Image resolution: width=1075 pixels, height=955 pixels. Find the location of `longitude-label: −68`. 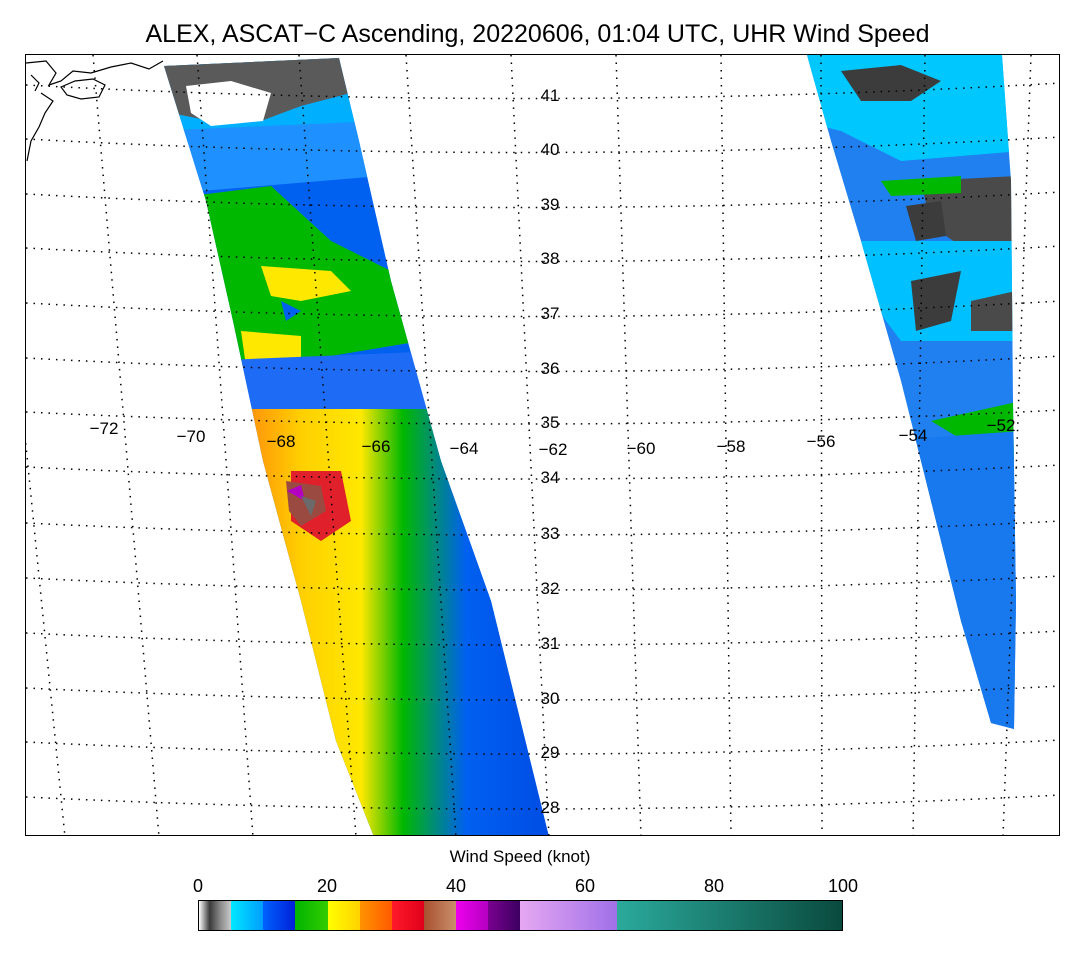

longitude-label: −68 is located at coordinates (281, 441).